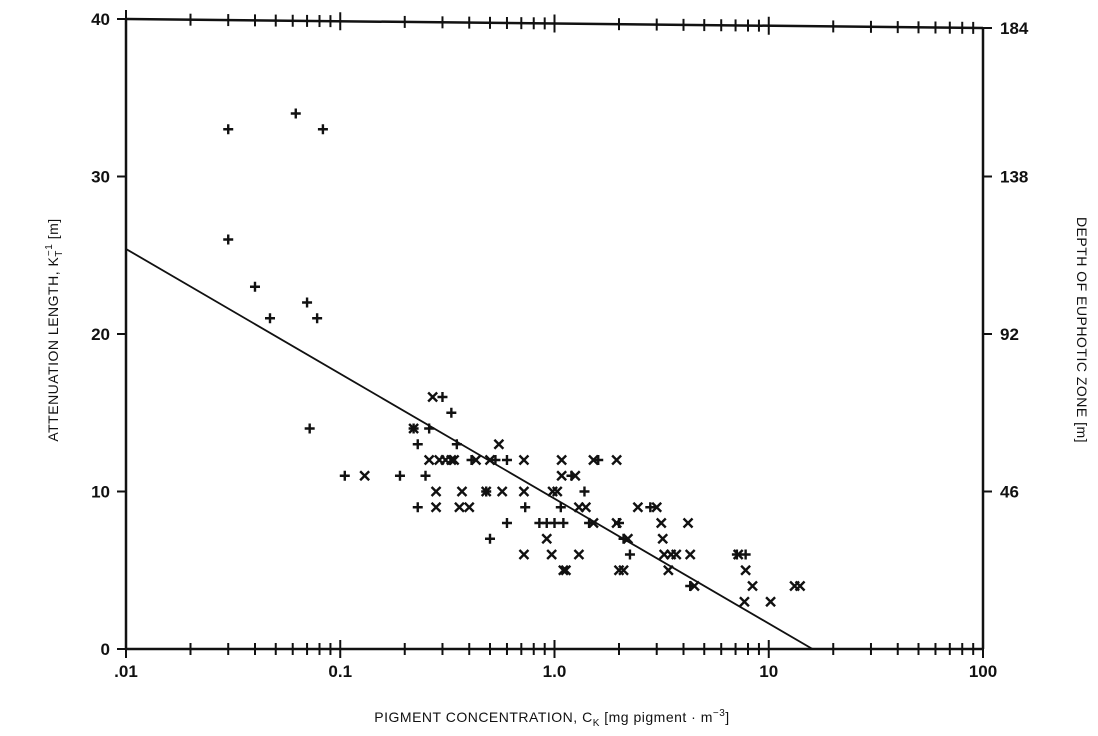 The image size is (1098, 736). I want to click on y2-tick-label: 92, so click(1009, 334).